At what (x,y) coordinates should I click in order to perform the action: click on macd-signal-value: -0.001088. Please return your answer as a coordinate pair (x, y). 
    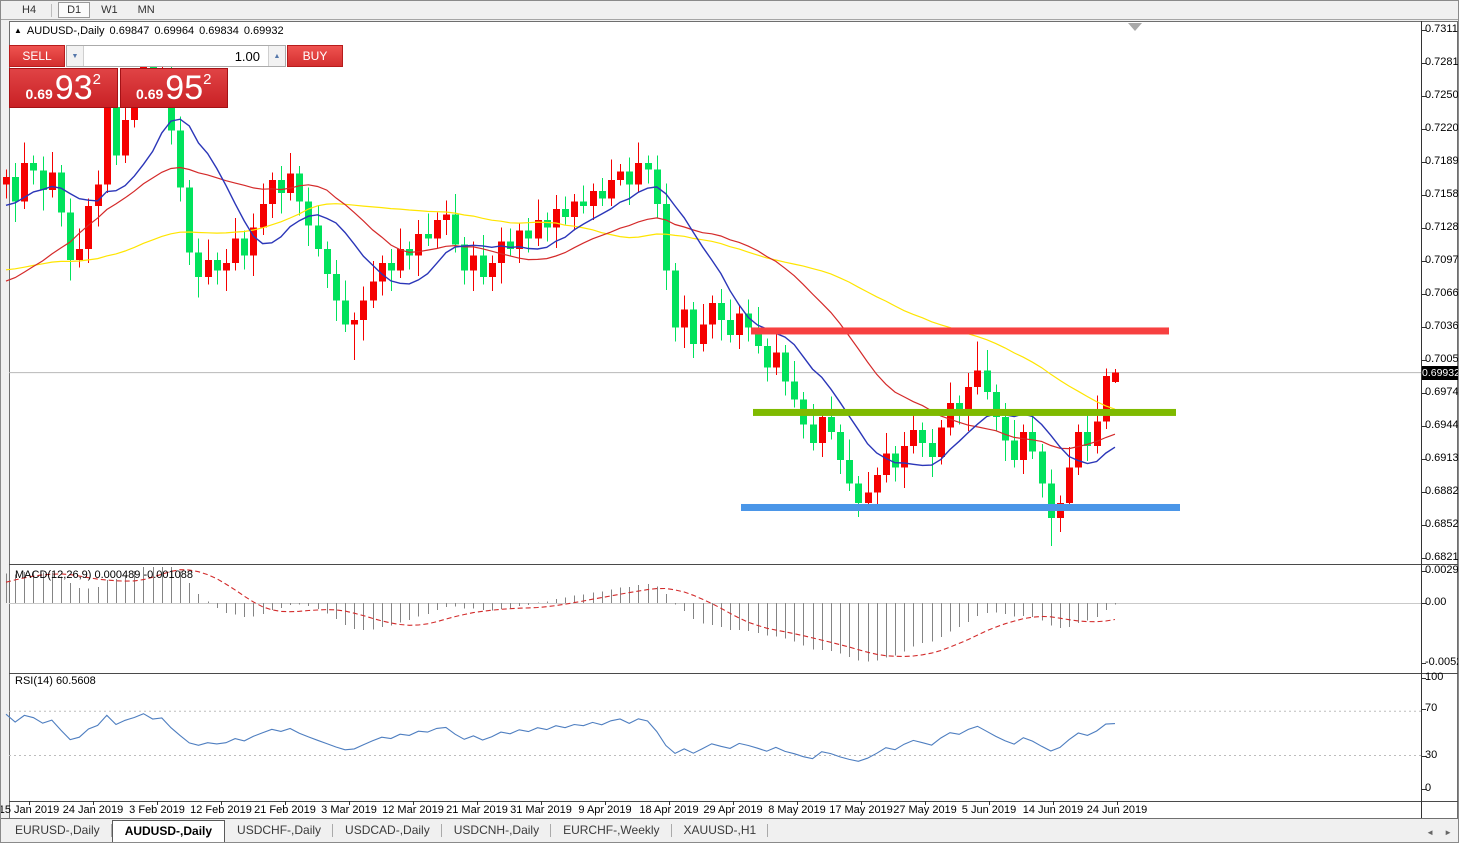
    Looking at the image, I should click on (168, 575).